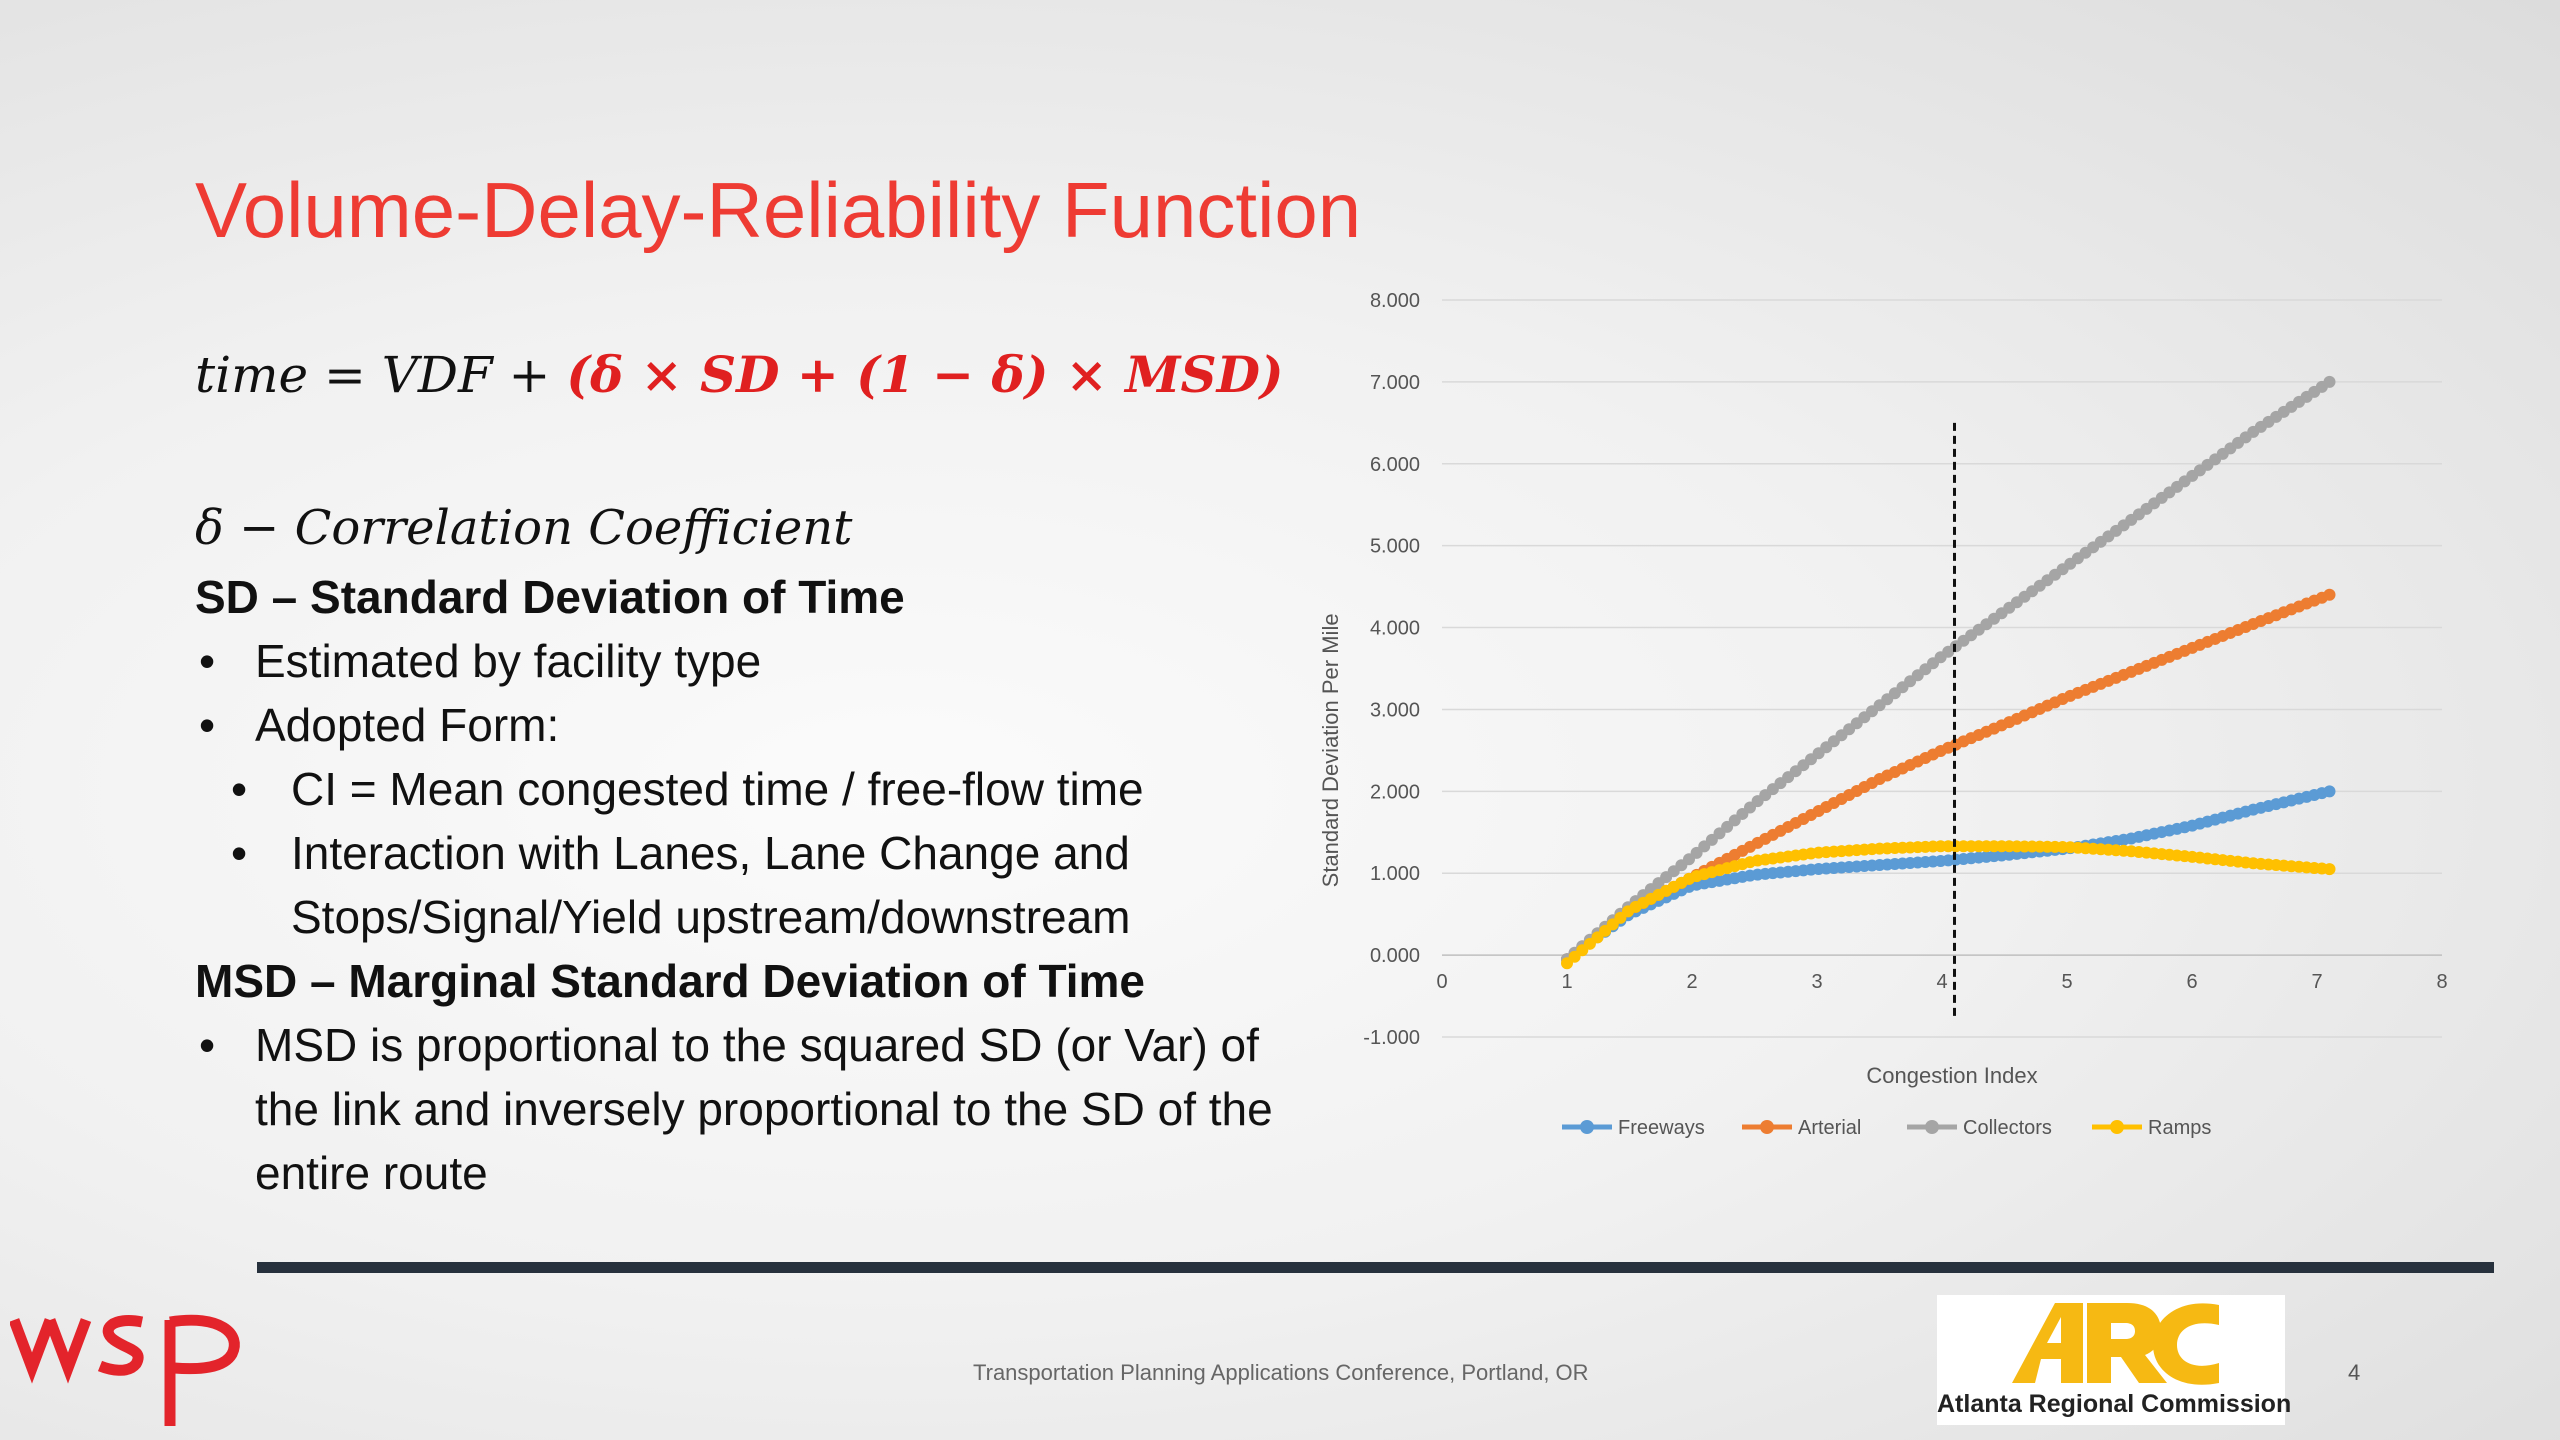  I want to click on formula-rhs: (δ × SD + (1 − δ) × MSD), so click(925, 374).